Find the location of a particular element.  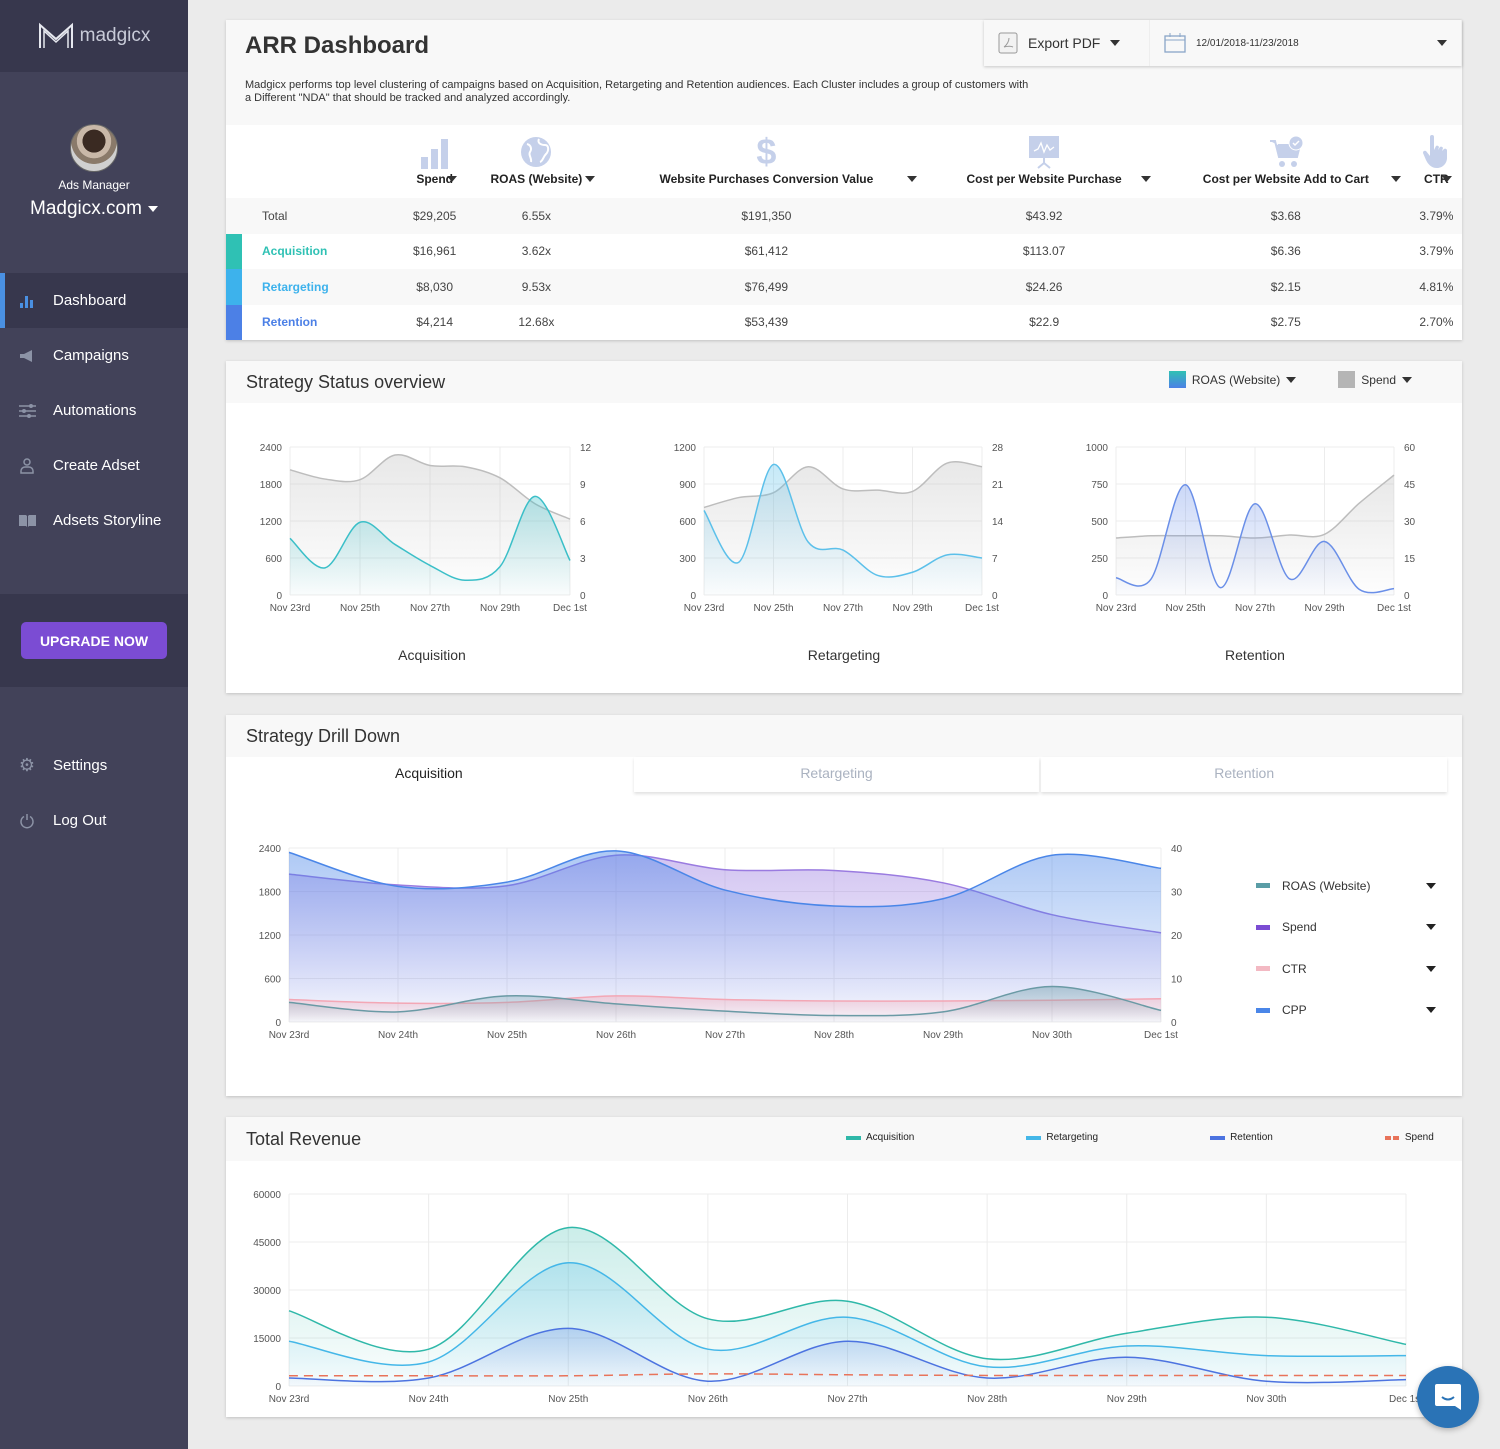

sidebar-item-create-adset: Create Adset is located at coordinates (94, 465).